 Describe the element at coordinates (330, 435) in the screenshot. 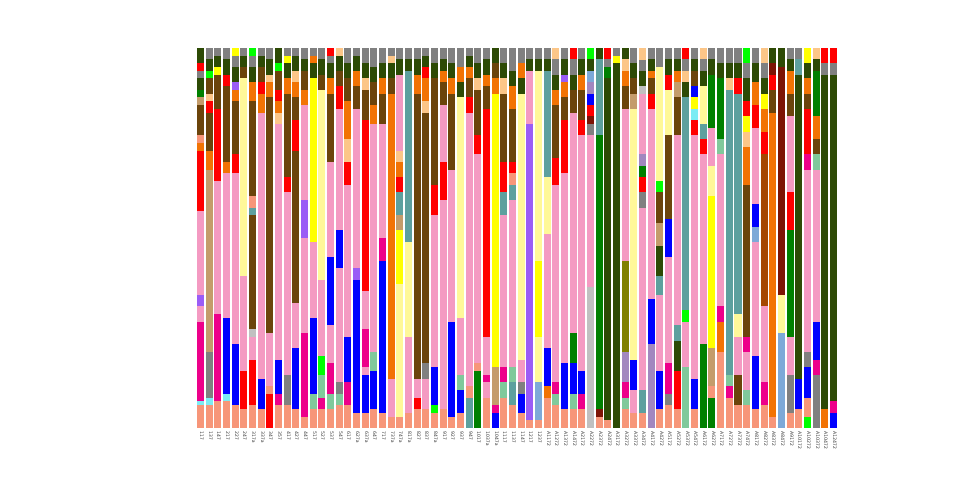

I see `x-tick-label: 537` at that location.